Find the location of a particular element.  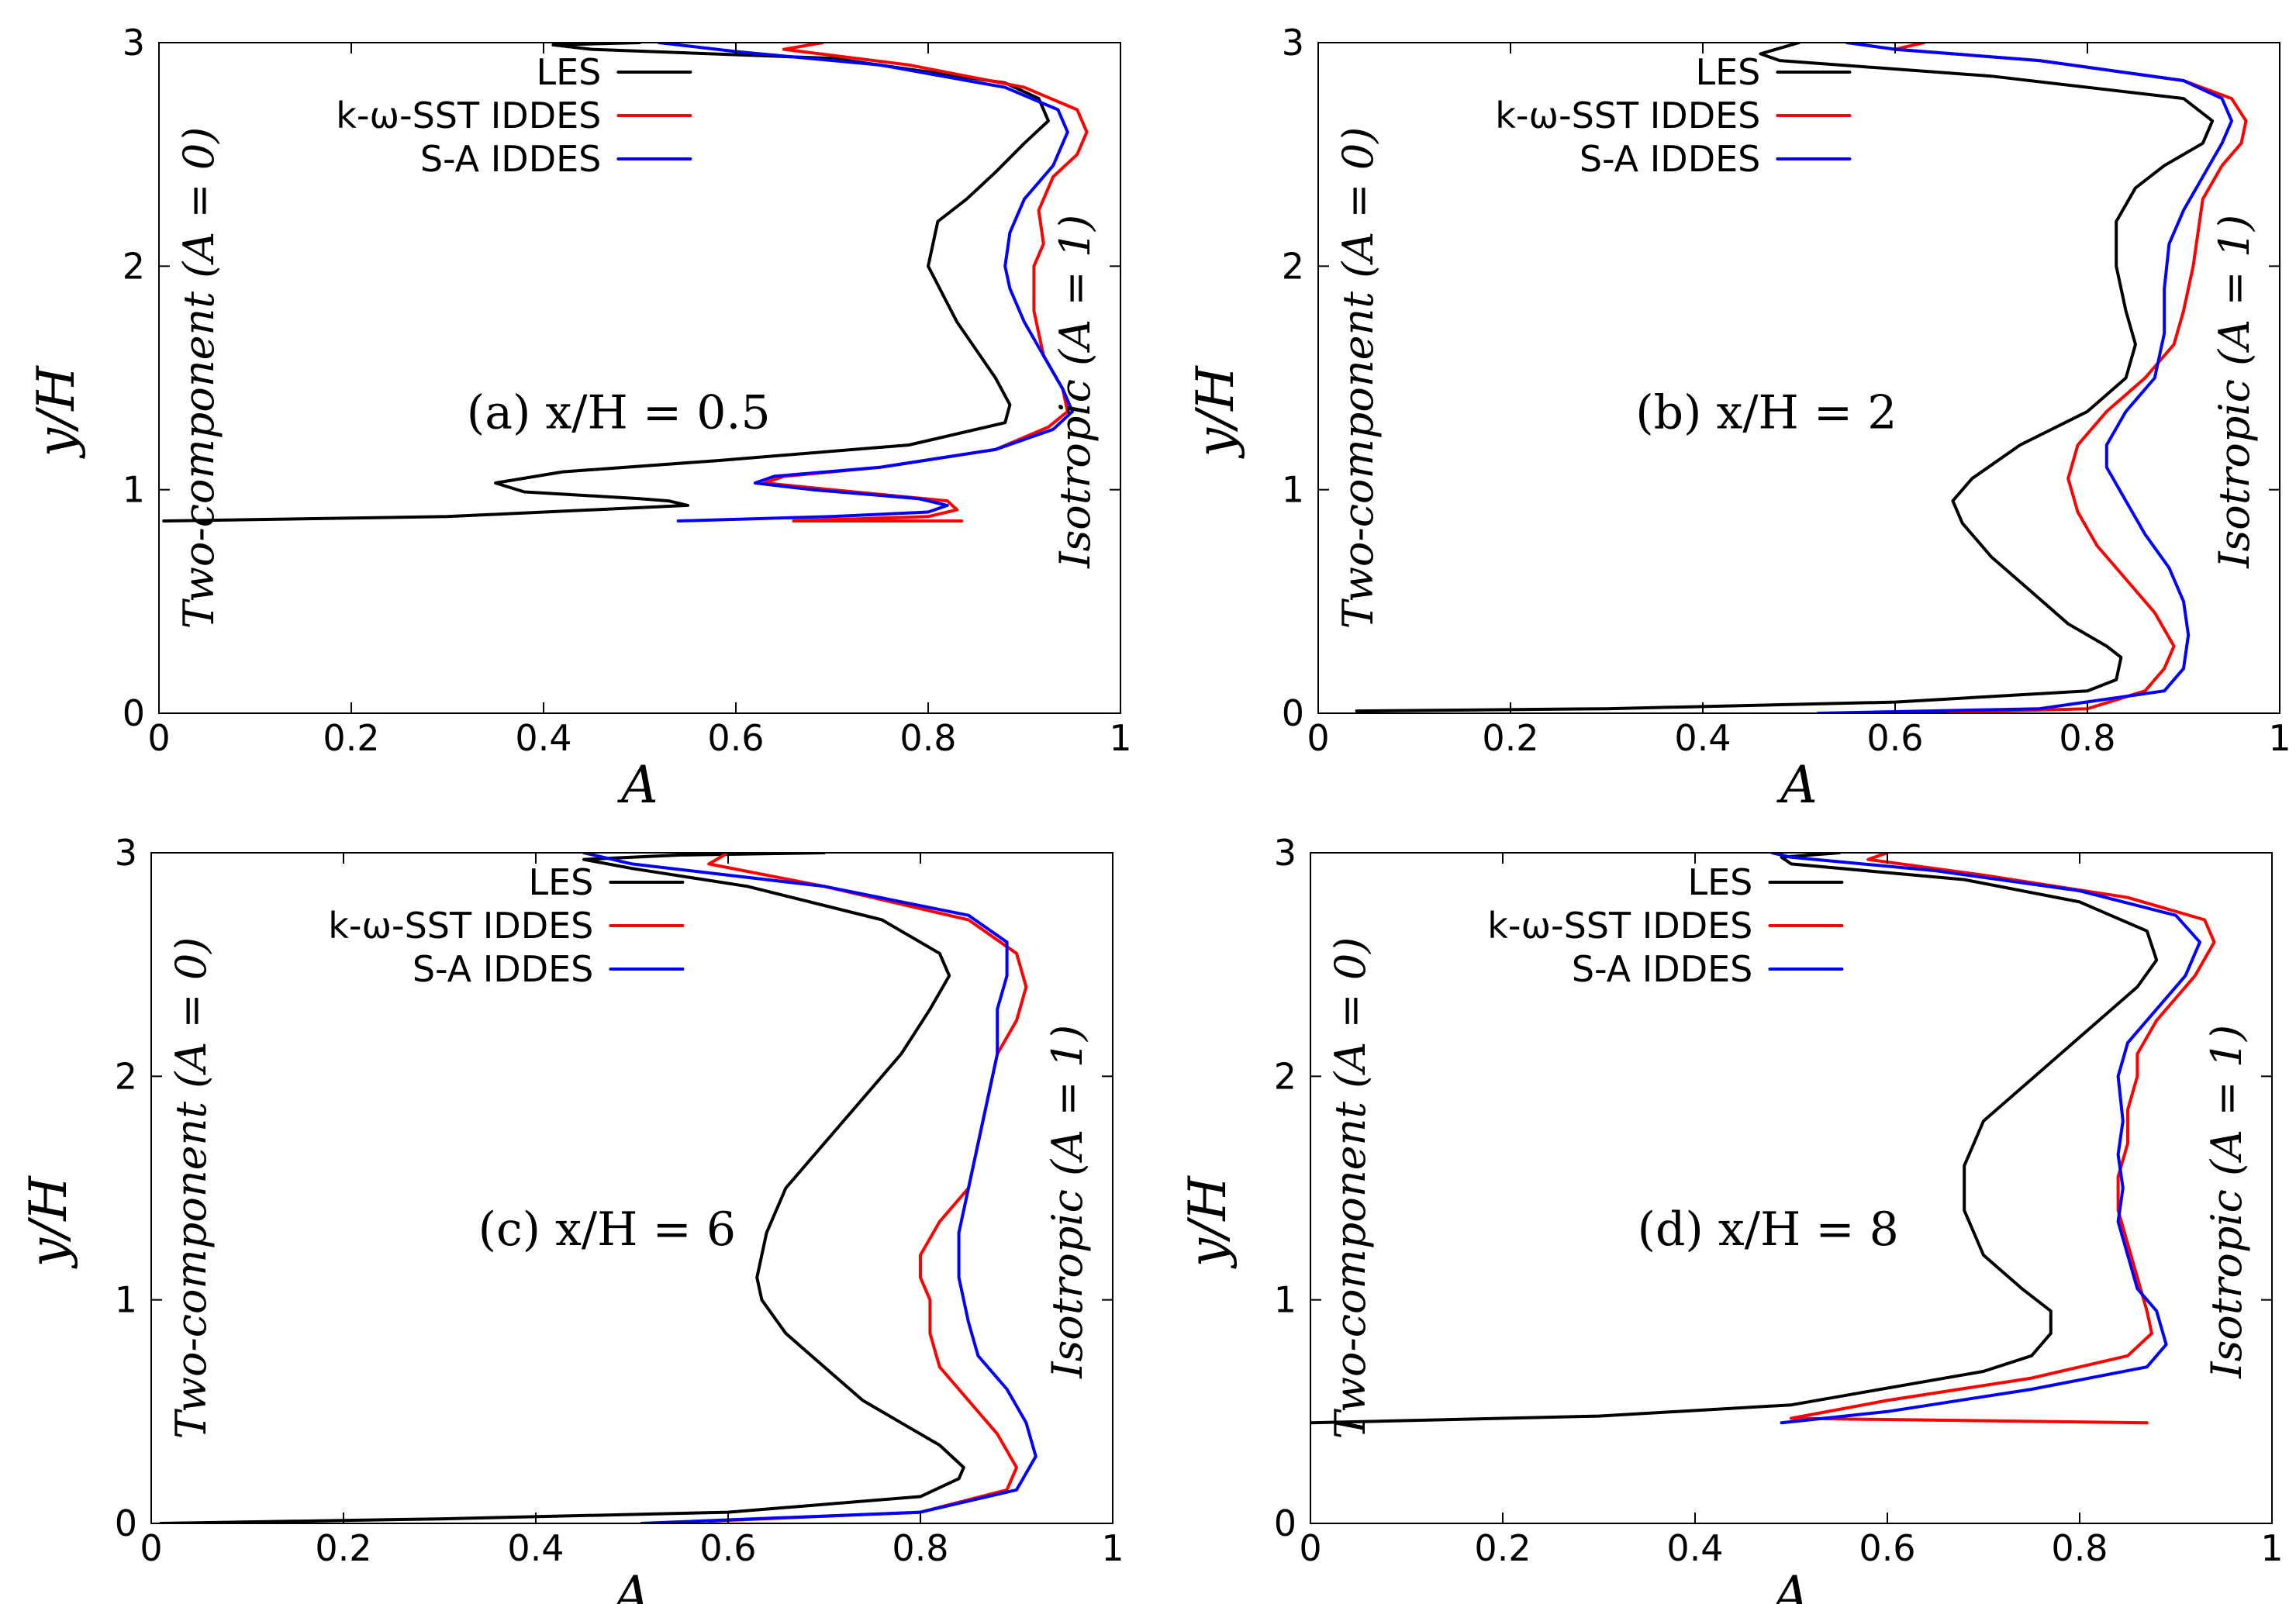

panel-label: (d) x/H = 8 is located at coordinates (1768, 1229).